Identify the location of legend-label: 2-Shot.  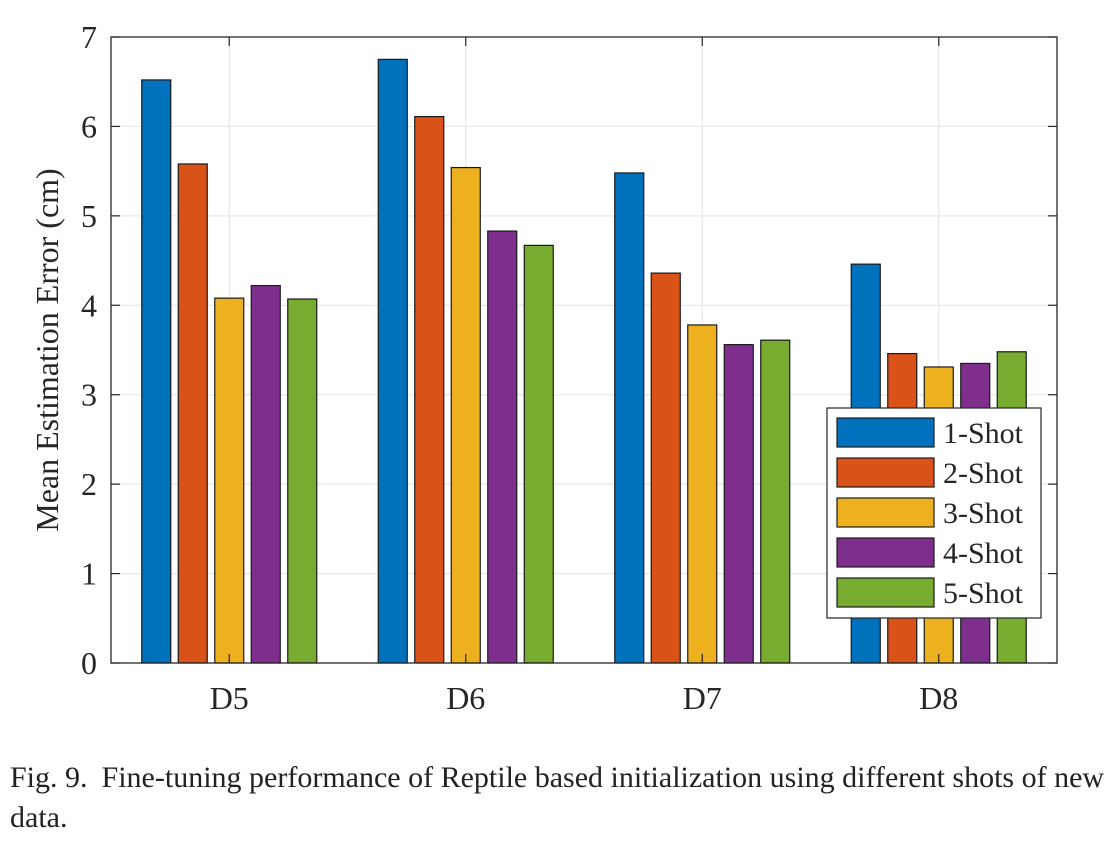
(983, 473).